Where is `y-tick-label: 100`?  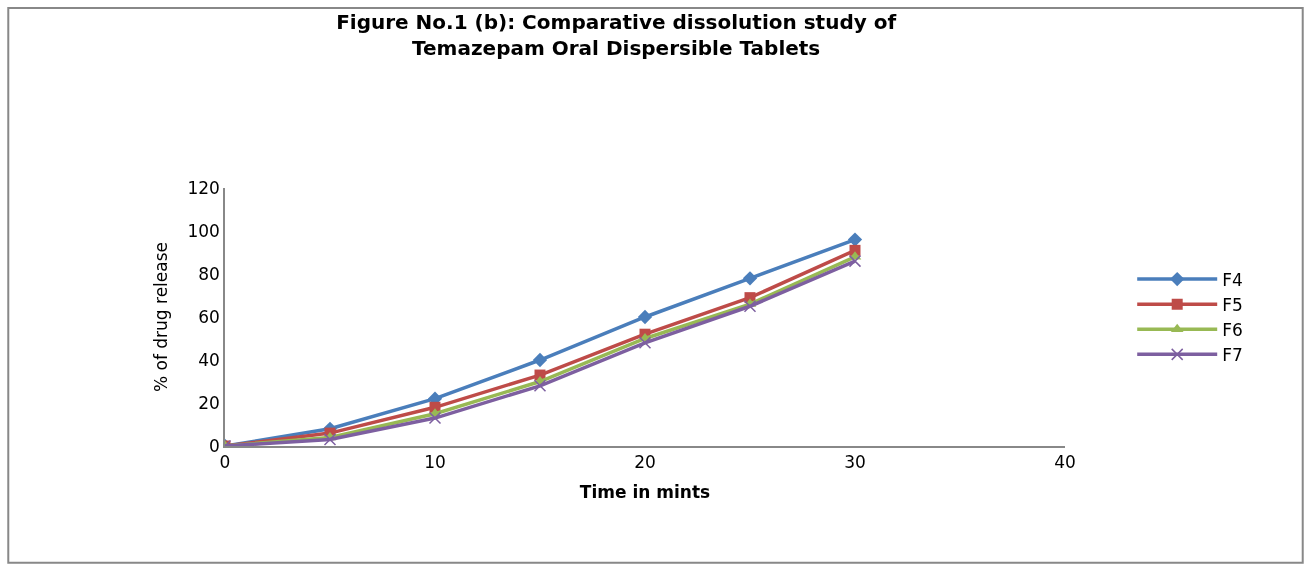 y-tick-label: 100 is located at coordinates (203, 230).